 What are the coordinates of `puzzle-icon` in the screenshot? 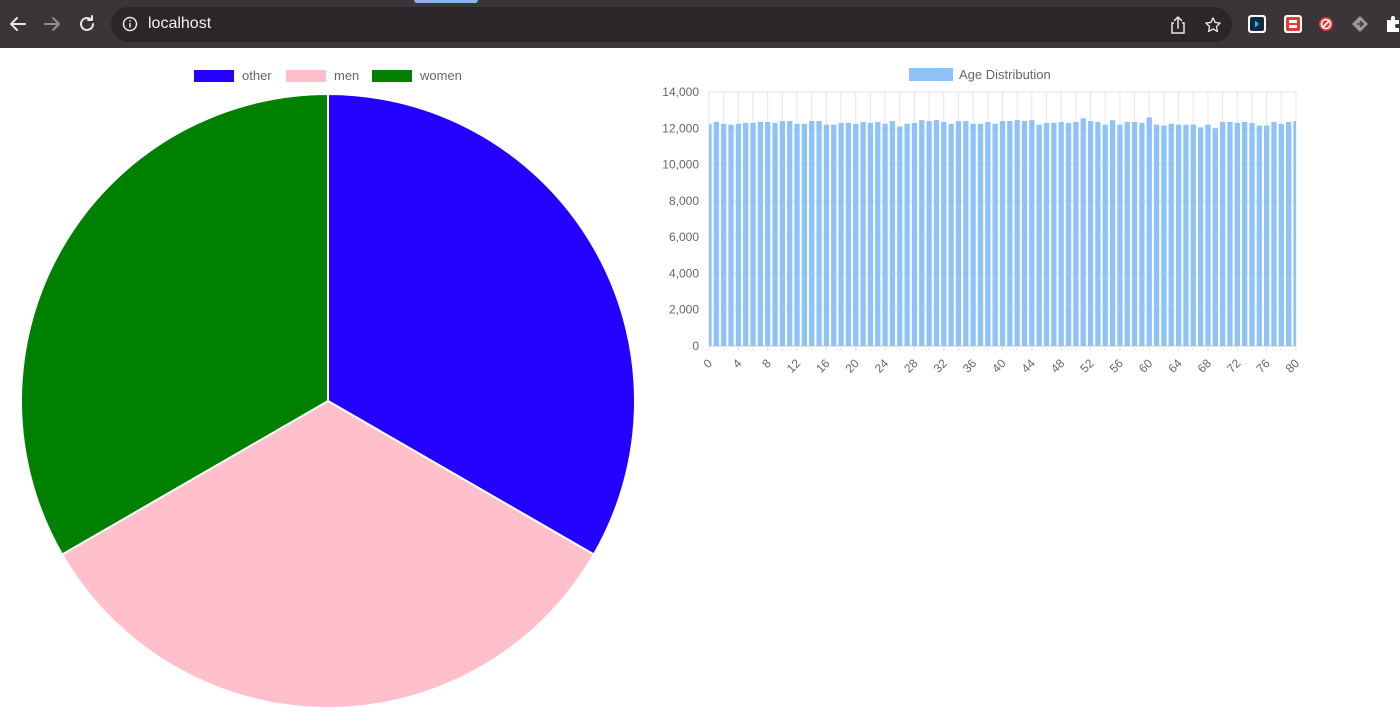 It's located at (1392, 24).